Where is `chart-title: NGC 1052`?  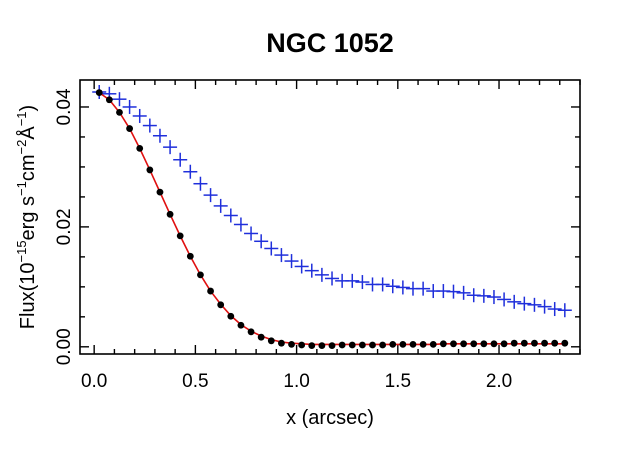 chart-title: NGC 1052 is located at coordinates (330, 43).